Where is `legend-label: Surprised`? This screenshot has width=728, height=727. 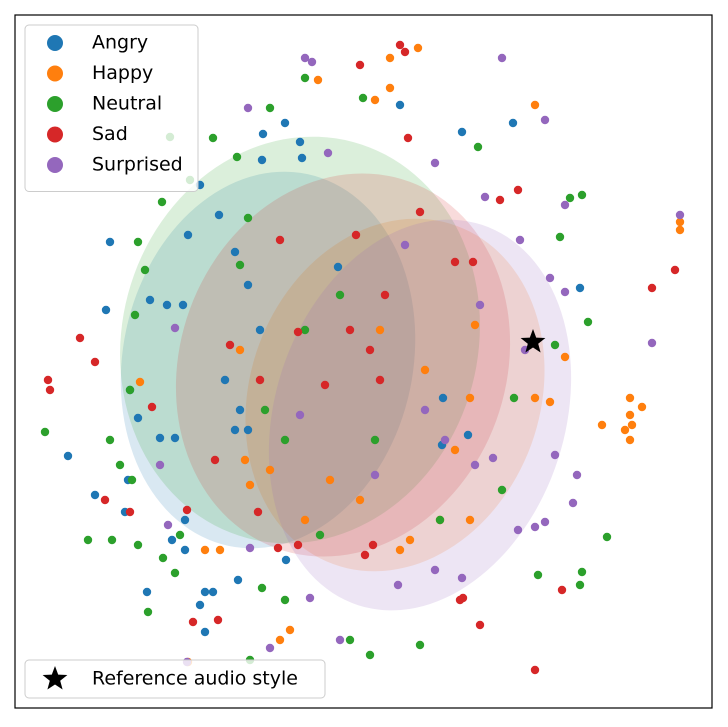
legend-label: Surprised is located at coordinates (137, 165).